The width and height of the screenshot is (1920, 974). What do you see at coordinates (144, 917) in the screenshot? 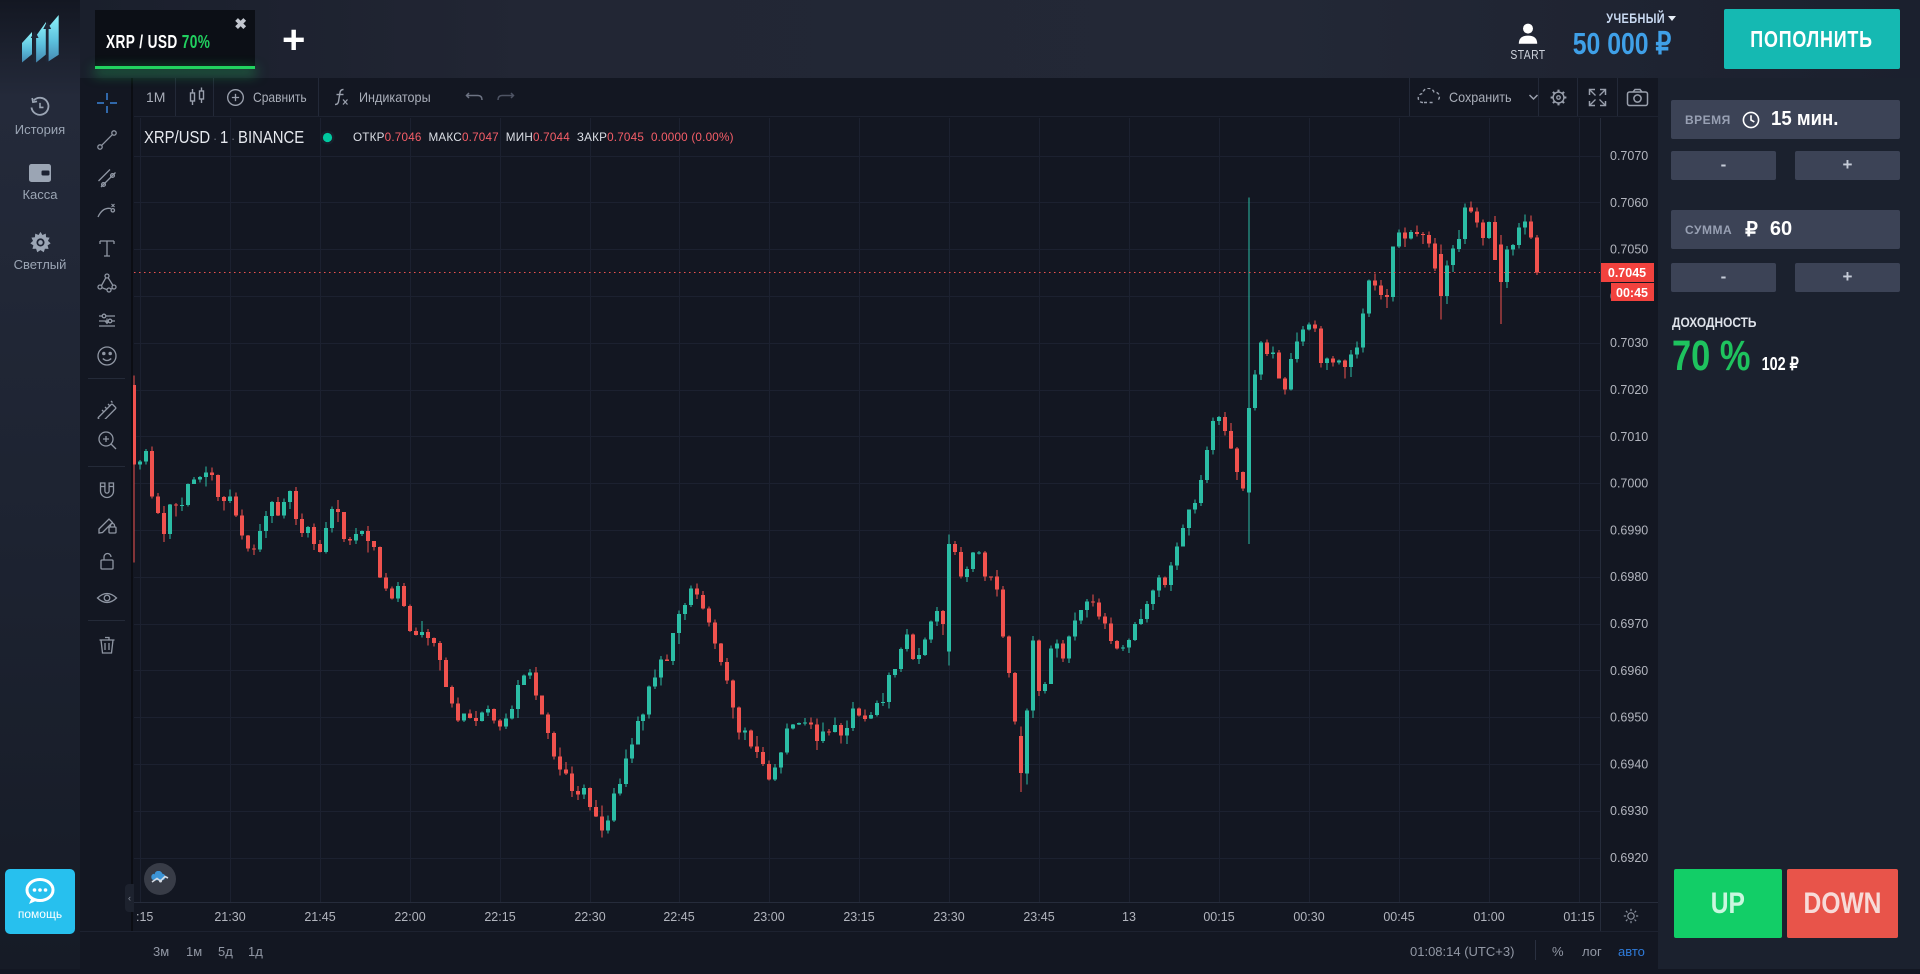
I see `svg-text: :15` at bounding box center [144, 917].